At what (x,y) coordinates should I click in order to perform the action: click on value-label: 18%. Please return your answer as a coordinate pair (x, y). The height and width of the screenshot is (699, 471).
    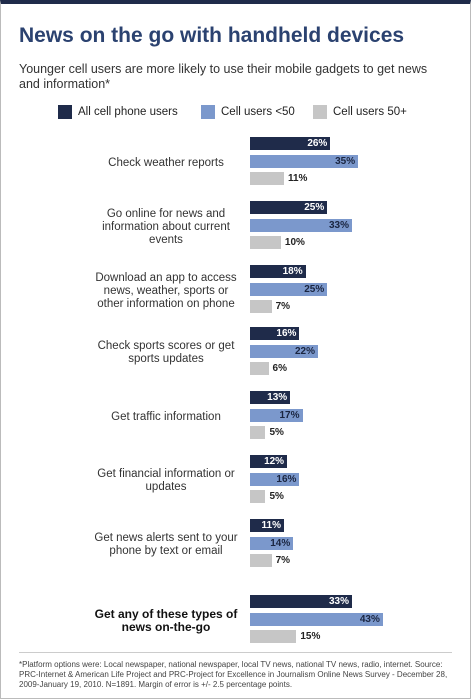
    Looking at the image, I should click on (292, 271).